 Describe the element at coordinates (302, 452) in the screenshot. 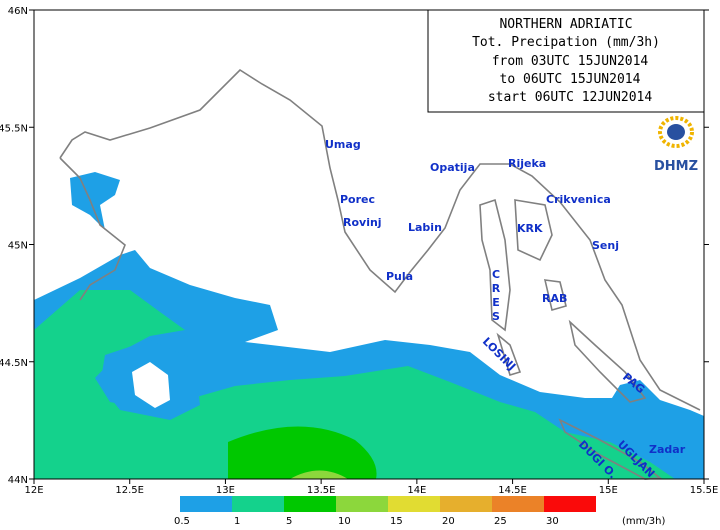

I see `field-green` at that location.